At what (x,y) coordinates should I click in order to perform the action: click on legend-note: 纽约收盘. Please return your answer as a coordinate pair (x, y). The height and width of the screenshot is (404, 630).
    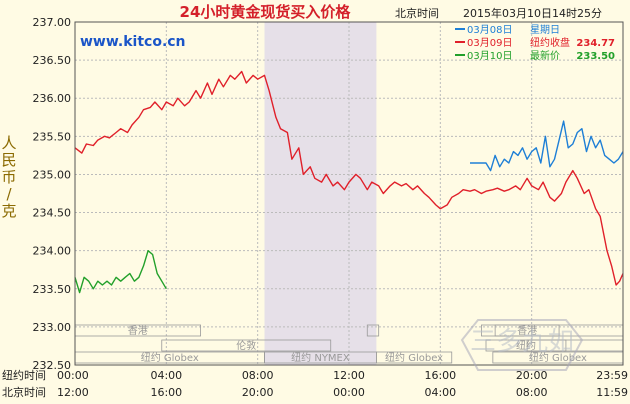
    Looking at the image, I should click on (550, 42).